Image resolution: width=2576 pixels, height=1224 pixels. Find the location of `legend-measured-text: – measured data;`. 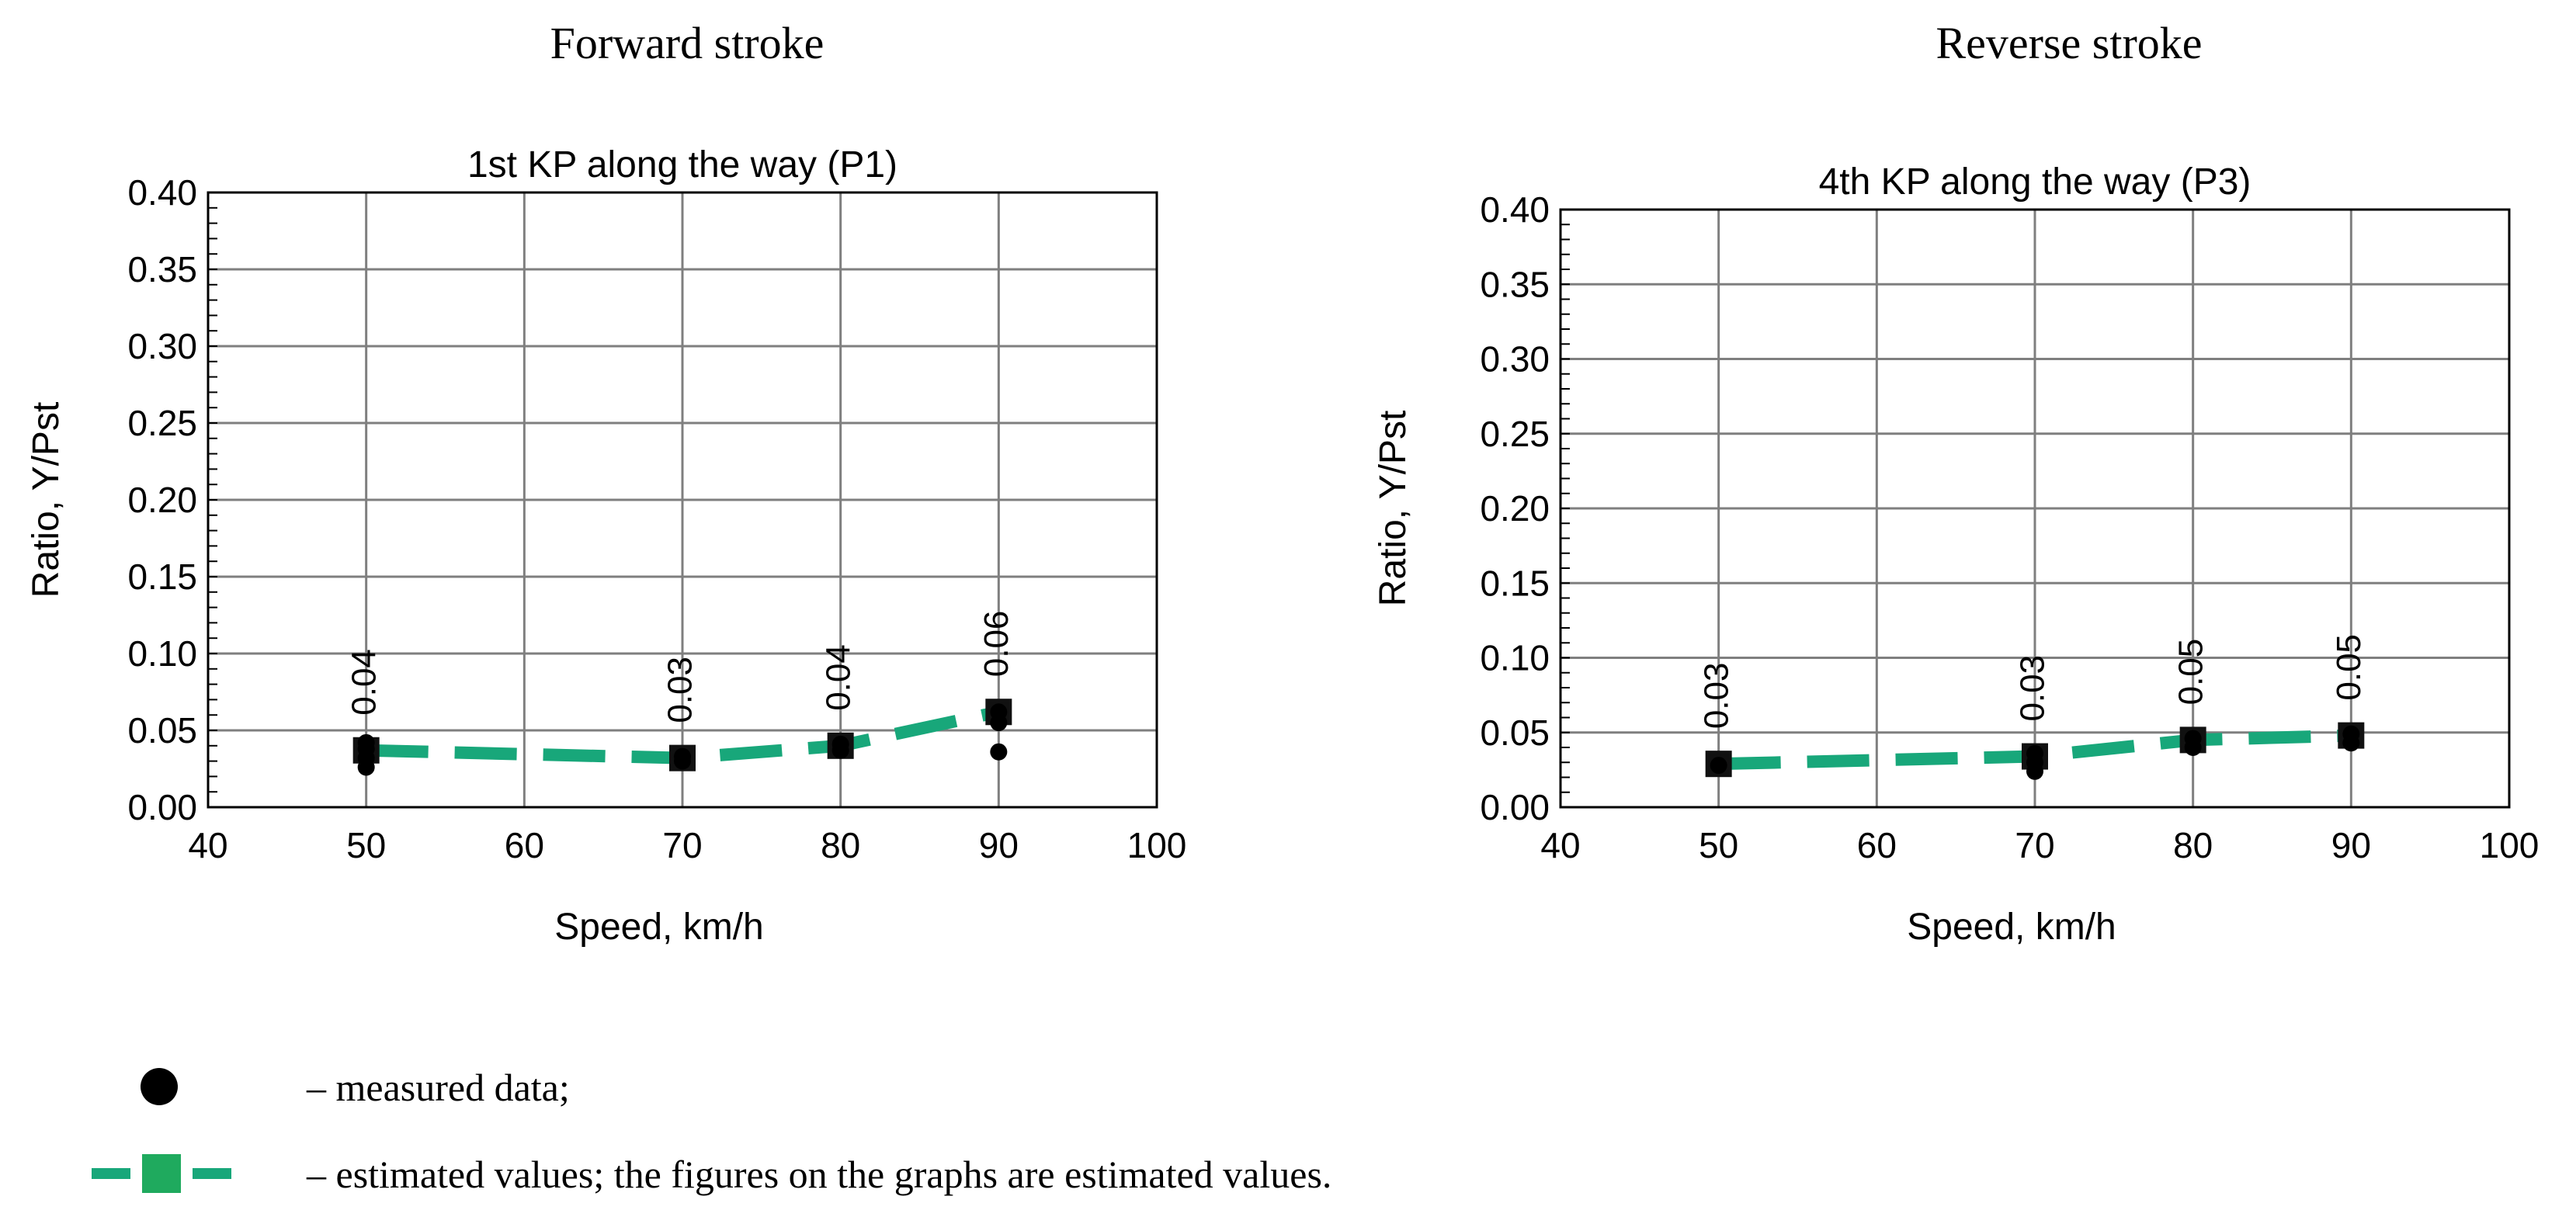

legend-measured-text: – measured data; is located at coordinates (438, 1087).